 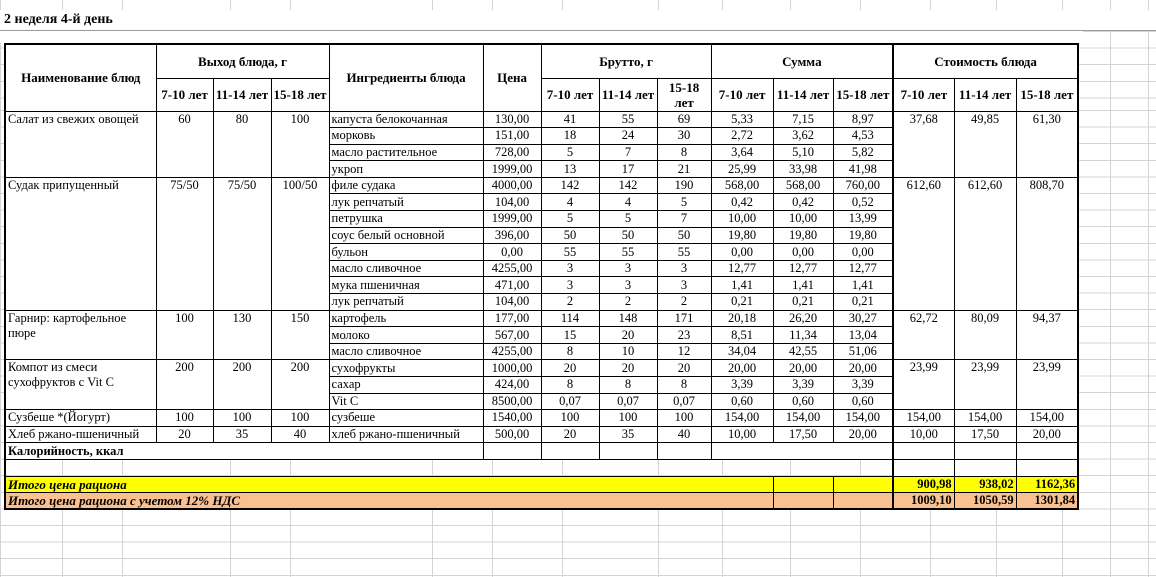 I want to click on ingredient-name-cell: бульон, so click(x=406, y=252).